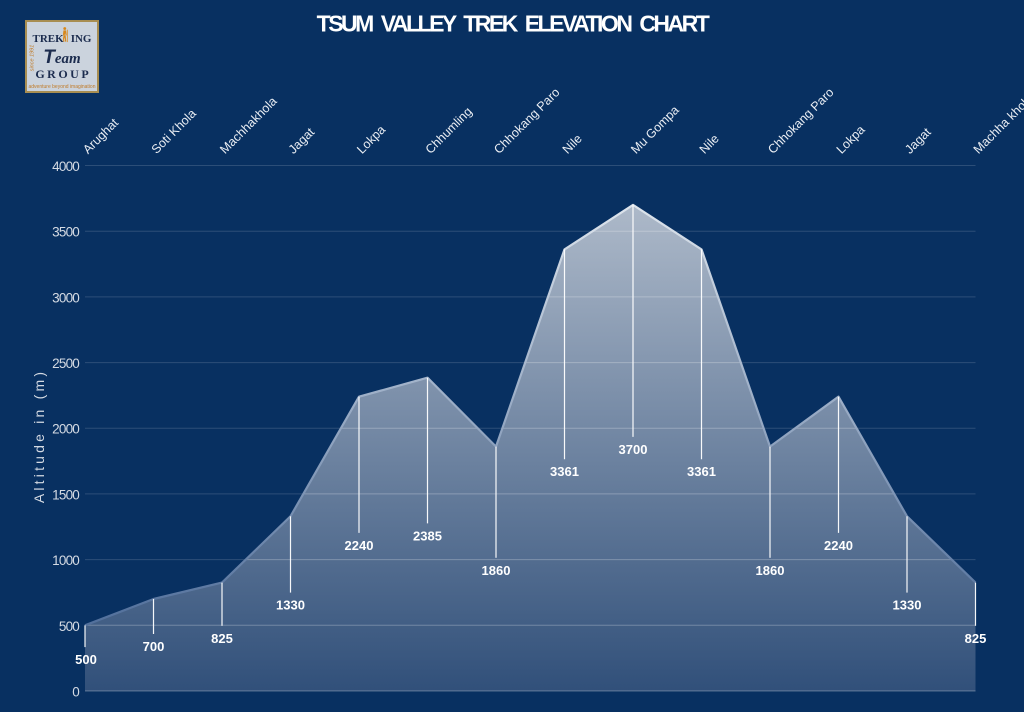 The height and width of the screenshot is (712, 1024). What do you see at coordinates (154, 646) in the screenshot?
I see `svg-text: 700` at bounding box center [154, 646].